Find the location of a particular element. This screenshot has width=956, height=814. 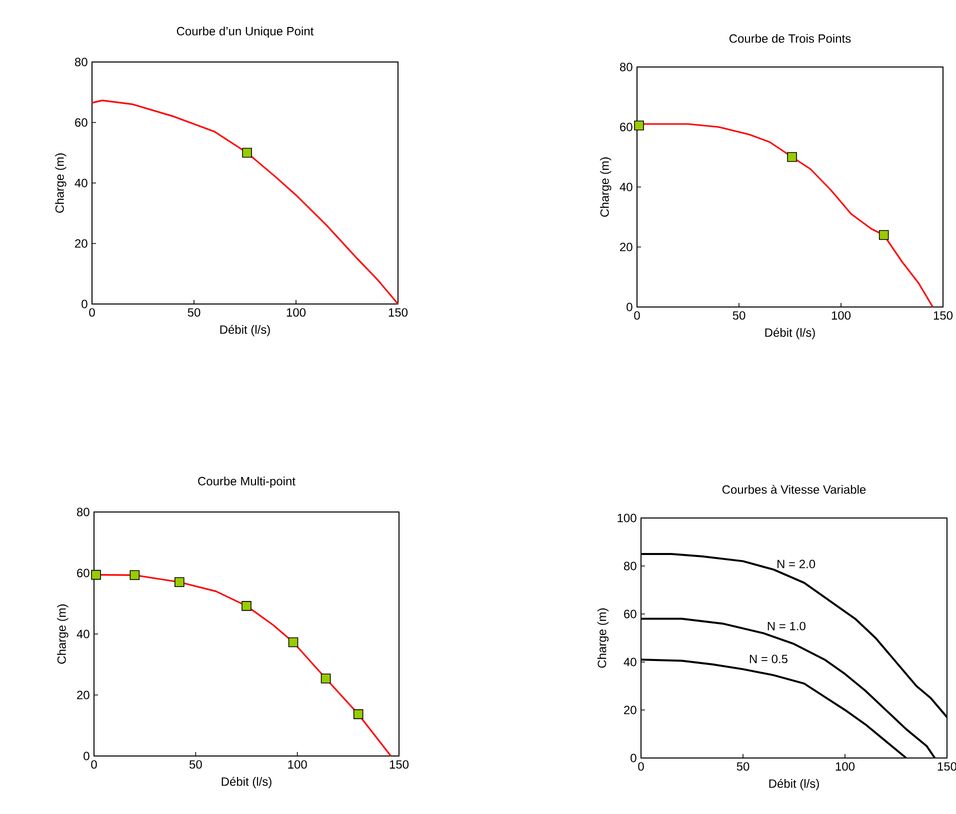

chart-title: Courbe Multi-point is located at coordinates (247, 482).